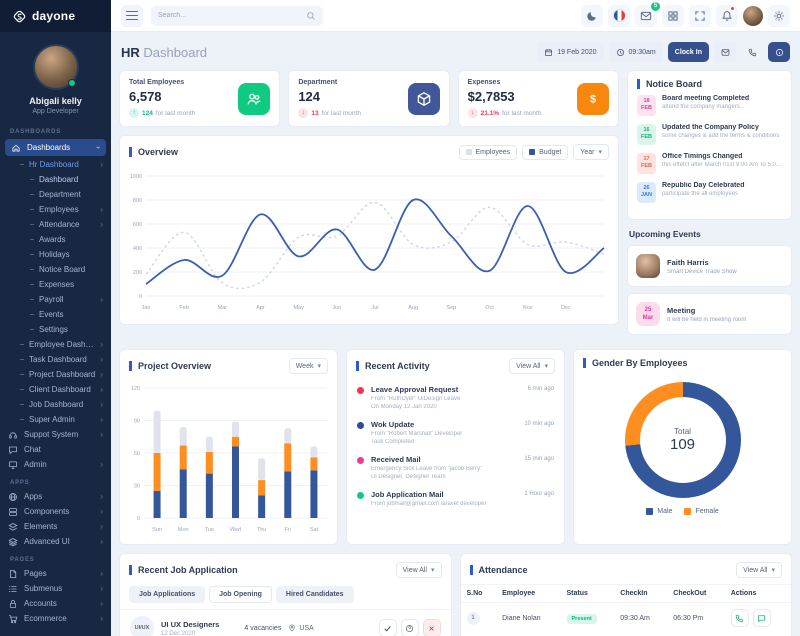 This screenshot has height=636, width=800. I want to click on clock-in-button: Clock In, so click(688, 52).